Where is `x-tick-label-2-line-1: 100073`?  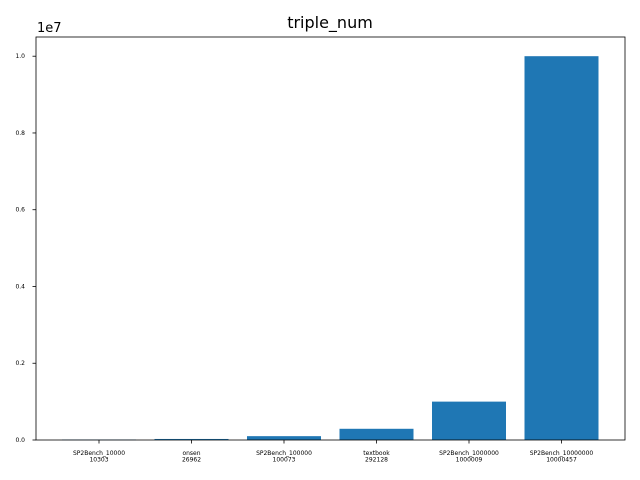
x-tick-label-2-line-1: 100073 is located at coordinates (284, 460).